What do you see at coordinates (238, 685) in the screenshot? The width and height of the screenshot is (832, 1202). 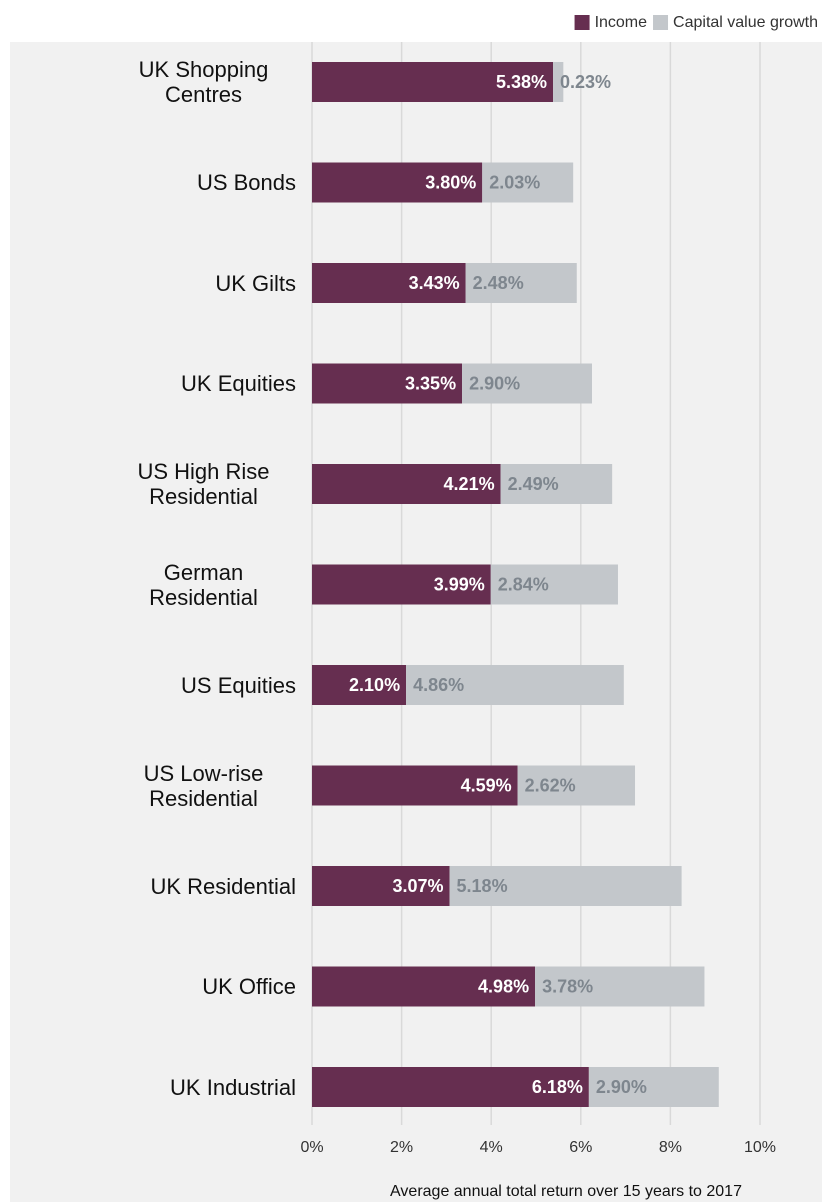 I see `y-tick-label: US Equities` at bounding box center [238, 685].